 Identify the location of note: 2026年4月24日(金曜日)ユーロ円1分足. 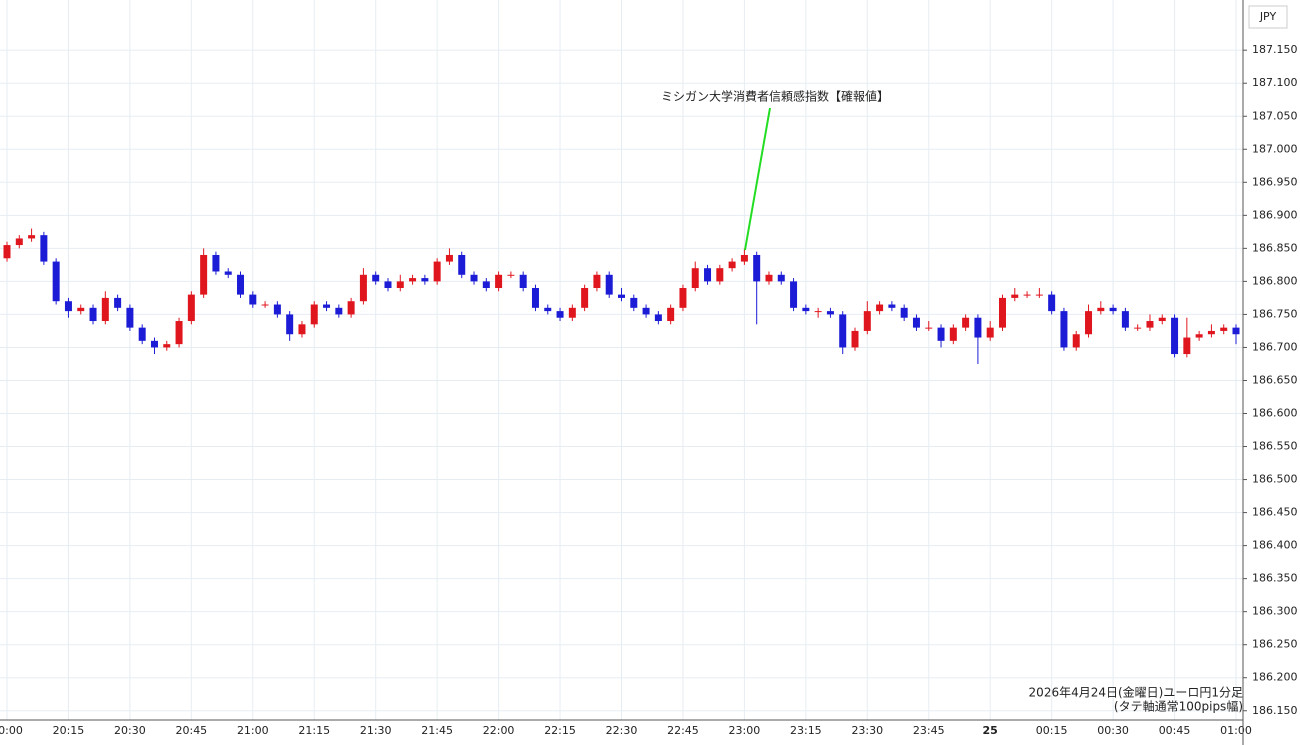
(1136, 692).